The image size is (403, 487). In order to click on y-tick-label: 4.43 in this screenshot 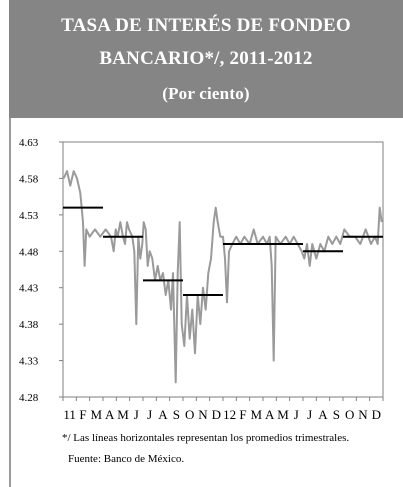, I will do `click(29, 289)`.